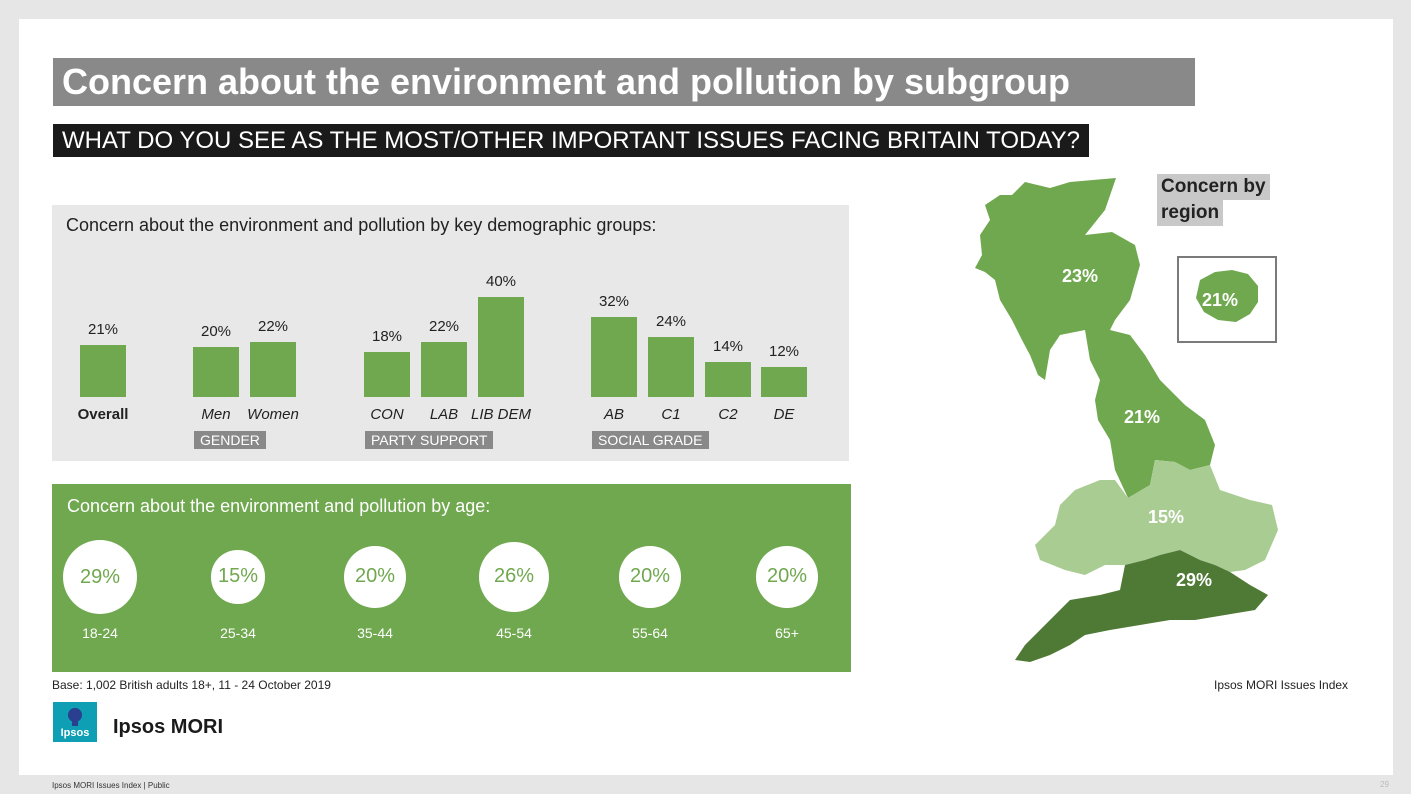 The height and width of the screenshot is (794, 1411). What do you see at coordinates (387, 336) in the screenshot?
I see `bar-value-label: 18%` at bounding box center [387, 336].